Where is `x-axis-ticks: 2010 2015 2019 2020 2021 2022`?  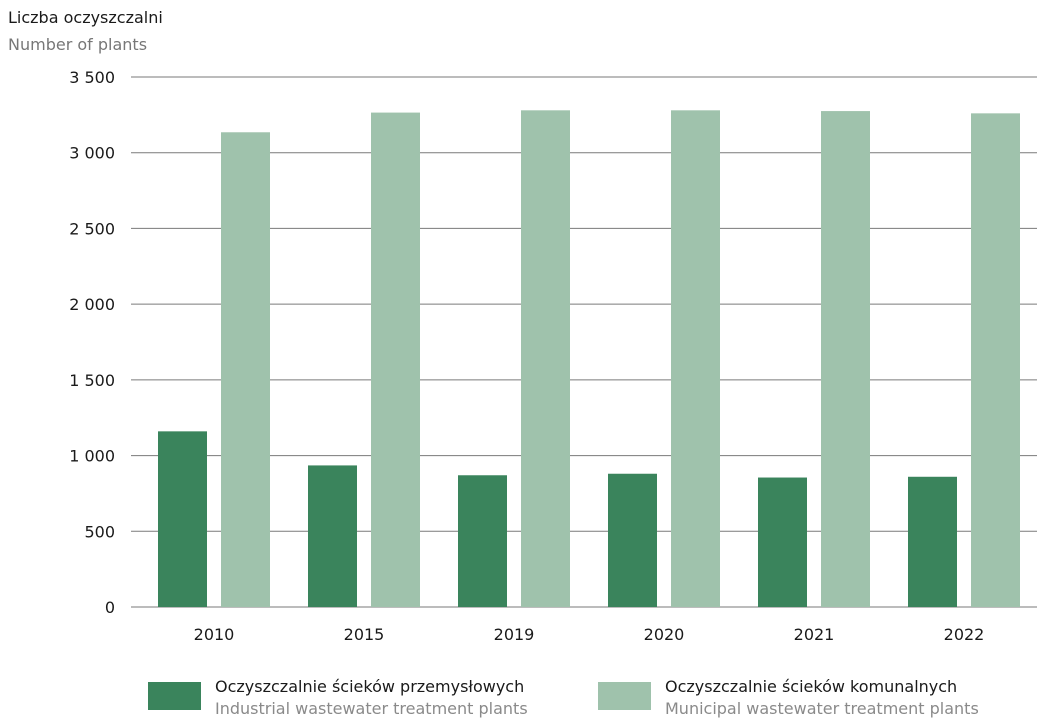 x-axis-ticks: 2010 2015 2019 2020 2021 2022 is located at coordinates (589, 634).